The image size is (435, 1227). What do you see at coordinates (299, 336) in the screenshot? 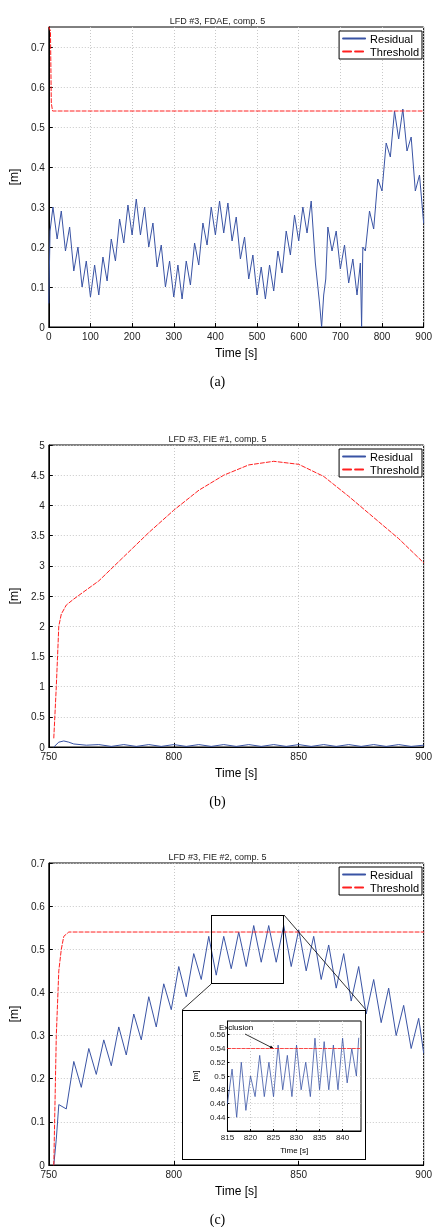
I see `x-tick-label: 600` at bounding box center [299, 336].